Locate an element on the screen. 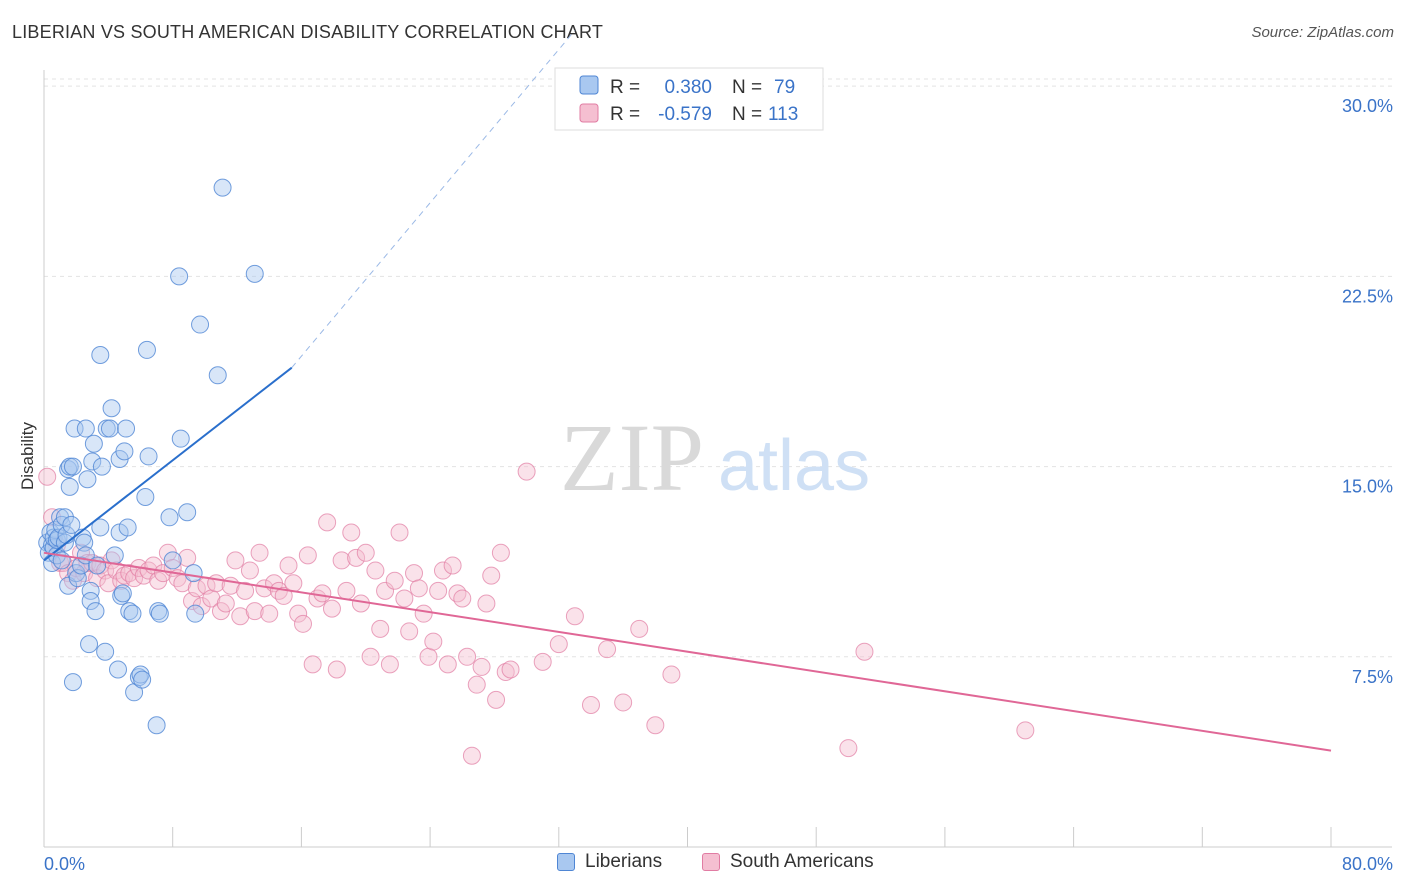 The width and height of the screenshot is (1406, 892). y-axis-label: Disability is located at coordinates (27, 455).